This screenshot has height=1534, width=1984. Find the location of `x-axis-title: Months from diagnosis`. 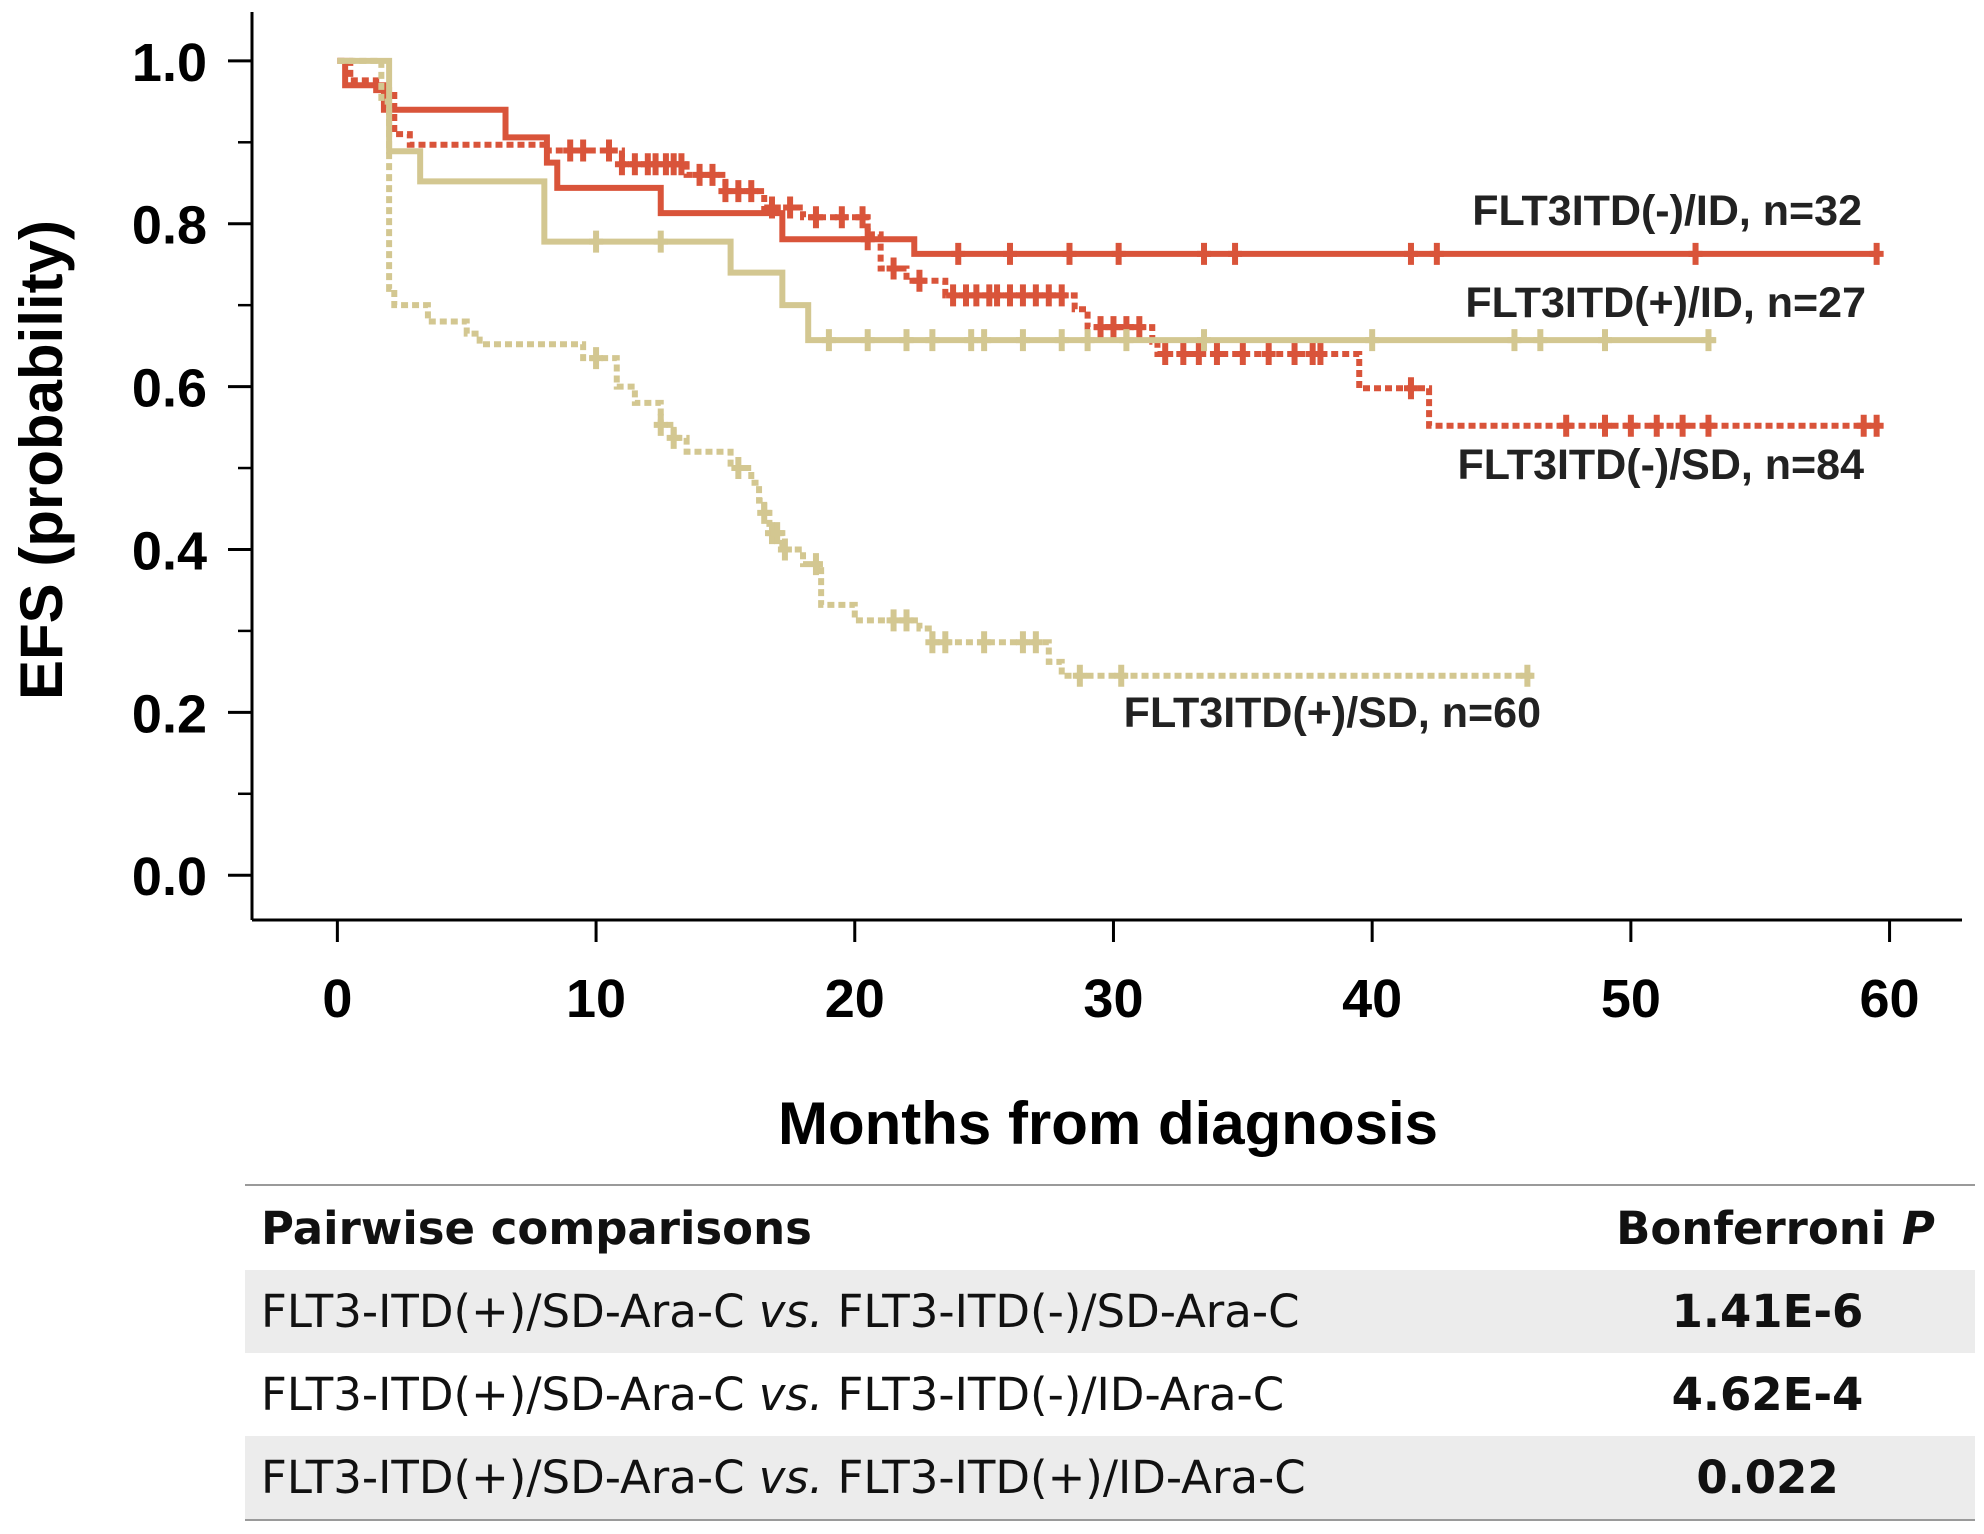

x-axis-title: Months from diagnosis is located at coordinates (1108, 1123).